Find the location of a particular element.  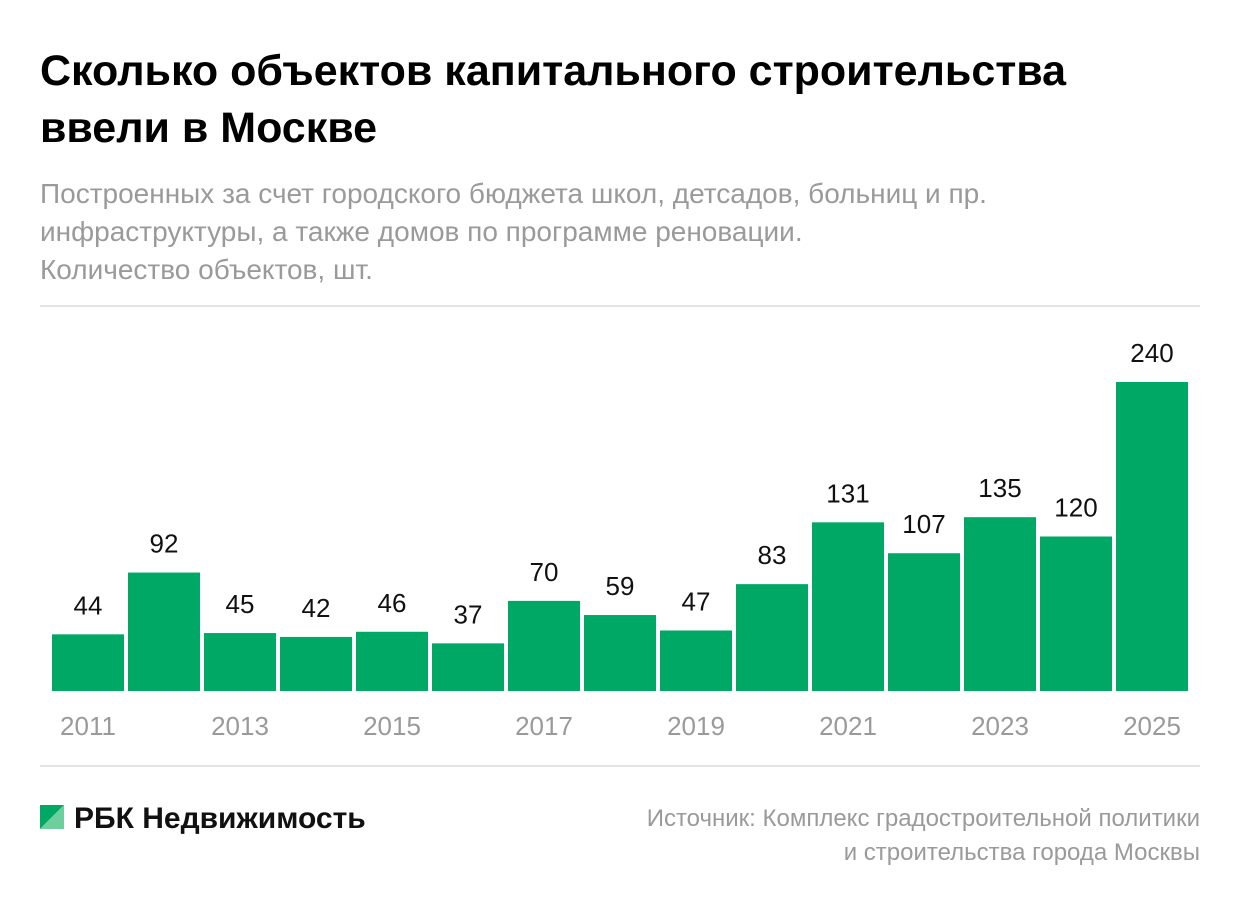

value-label: 44 is located at coordinates (88, 605).